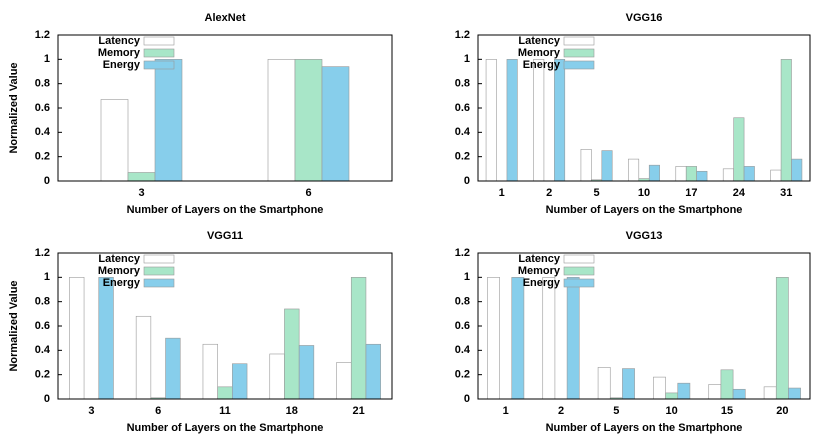  I want to click on x-tick-label: 5, so click(616, 411).